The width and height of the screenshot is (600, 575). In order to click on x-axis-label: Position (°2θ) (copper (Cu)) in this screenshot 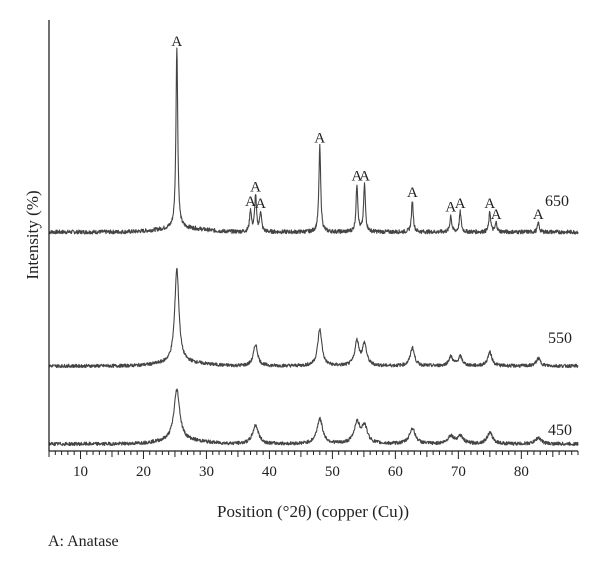, I will do `click(313, 511)`.